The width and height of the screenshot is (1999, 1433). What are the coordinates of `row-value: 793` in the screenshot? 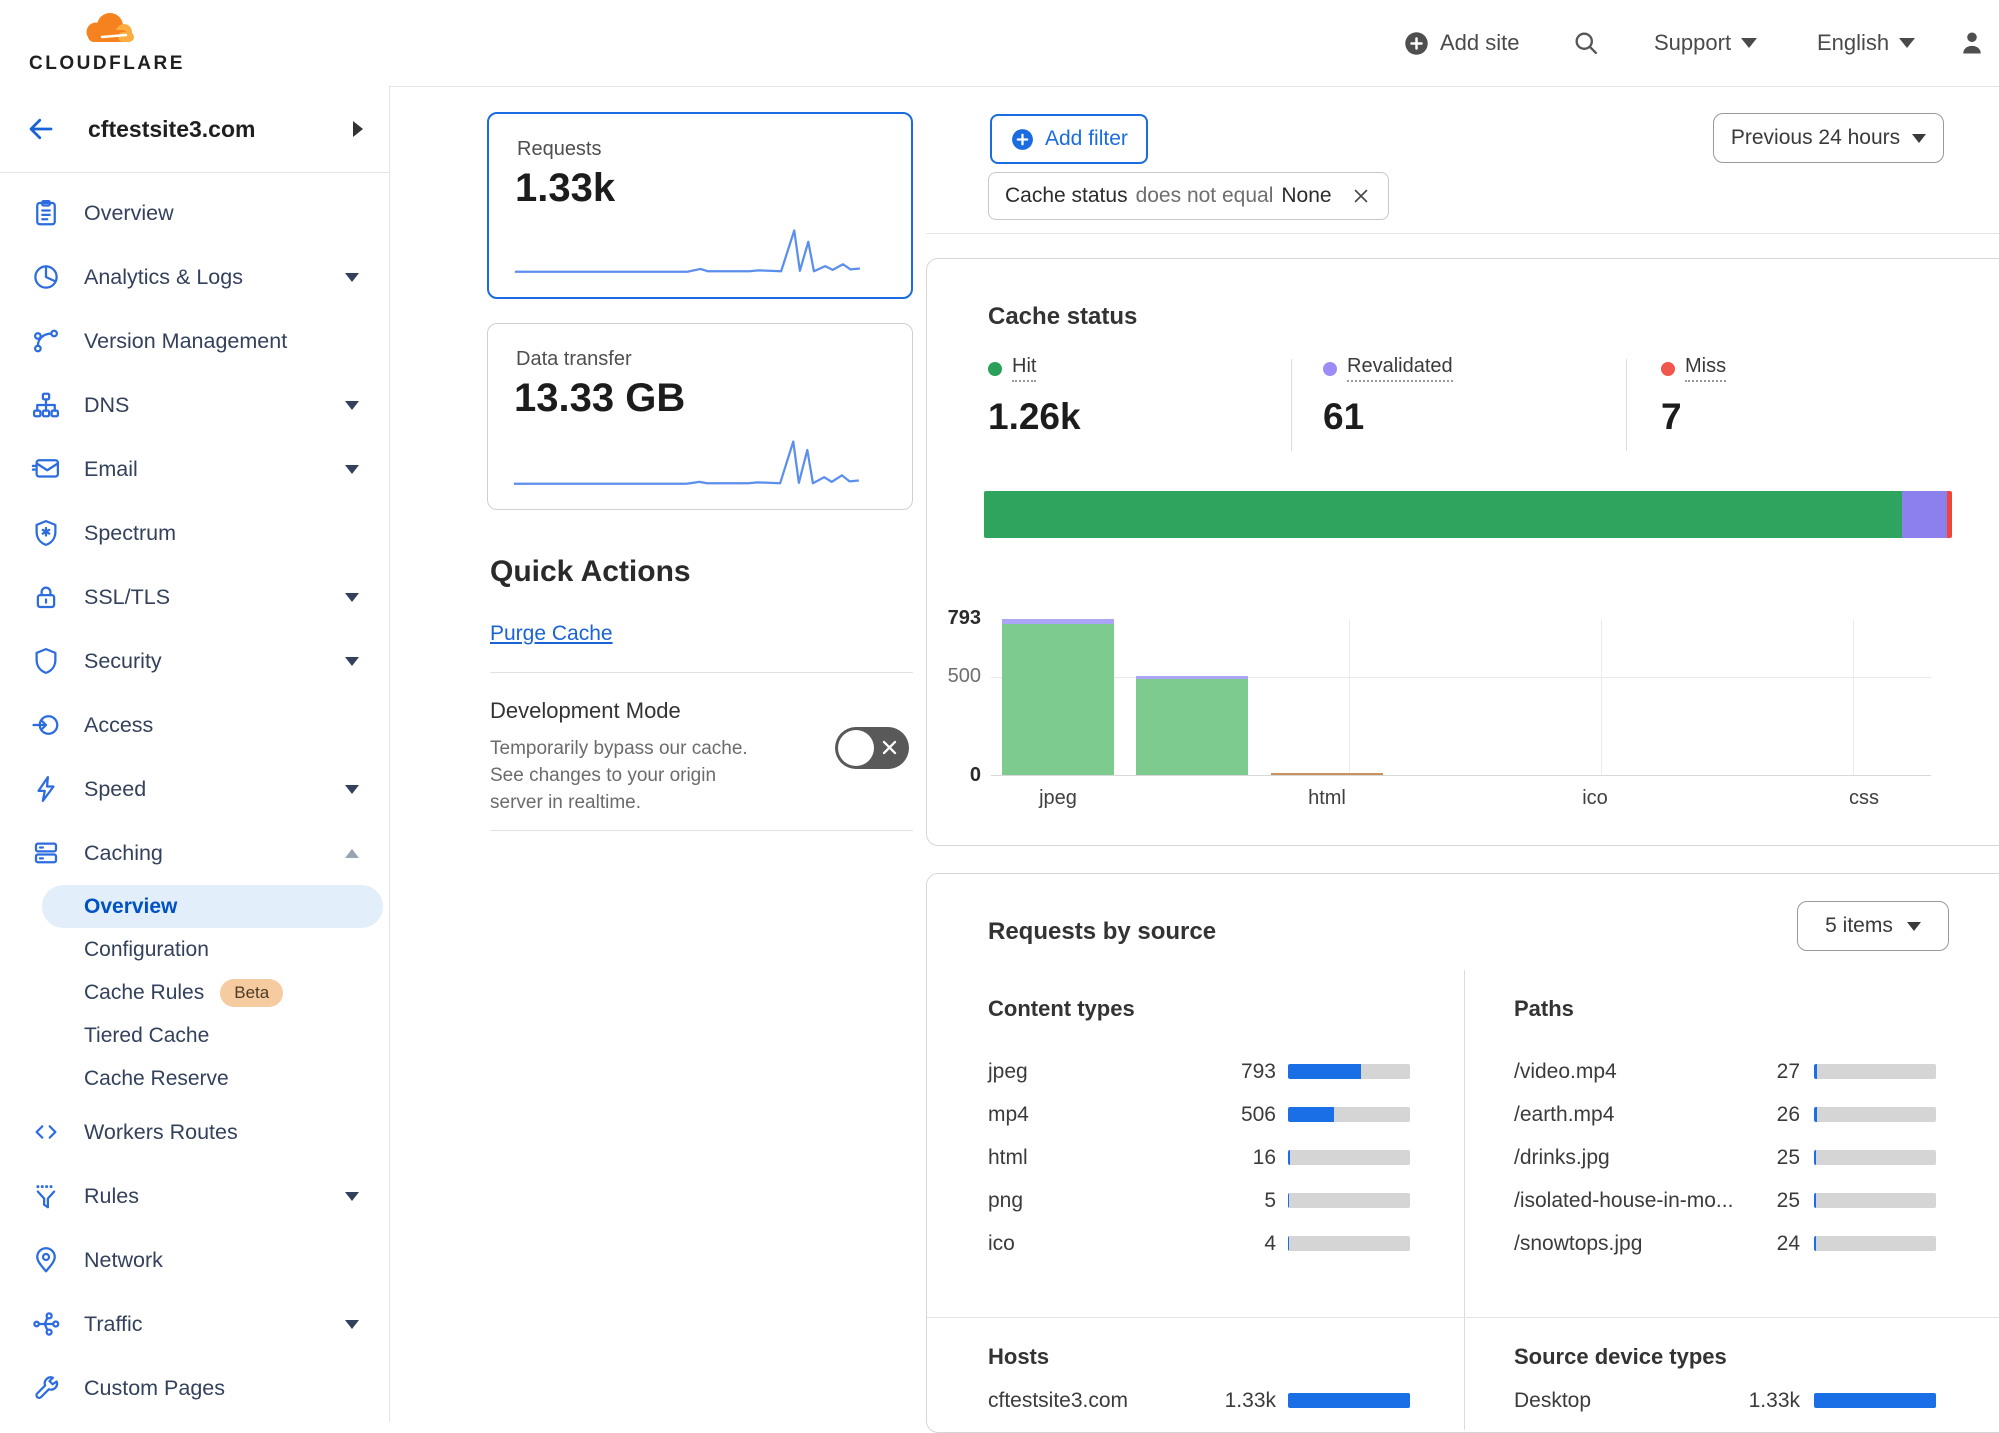 It's located at (1258, 1071).